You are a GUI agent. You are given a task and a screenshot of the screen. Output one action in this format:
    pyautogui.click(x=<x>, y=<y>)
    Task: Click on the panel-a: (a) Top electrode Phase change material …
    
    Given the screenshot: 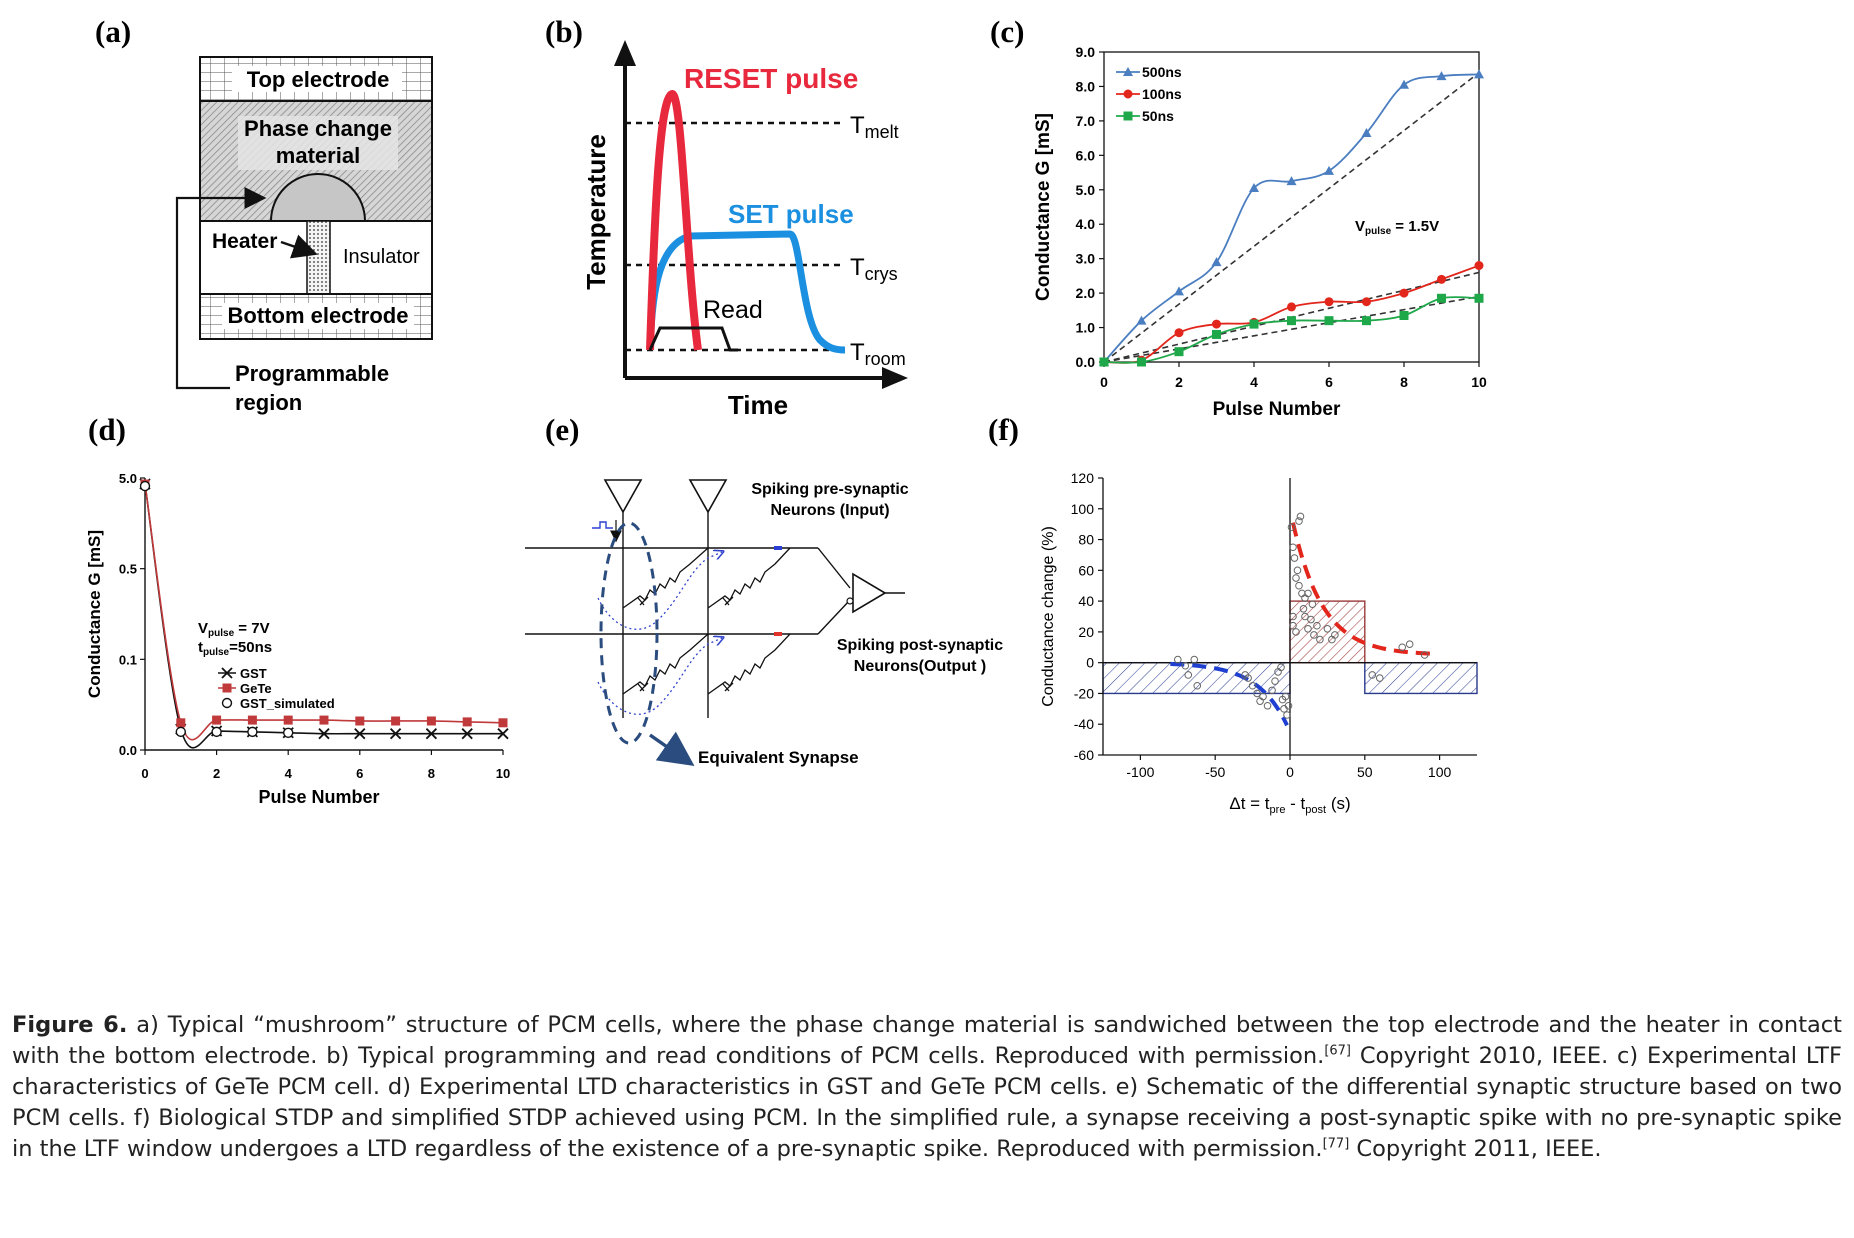 What is the action you would take?
    pyautogui.click(x=264, y=214)
    